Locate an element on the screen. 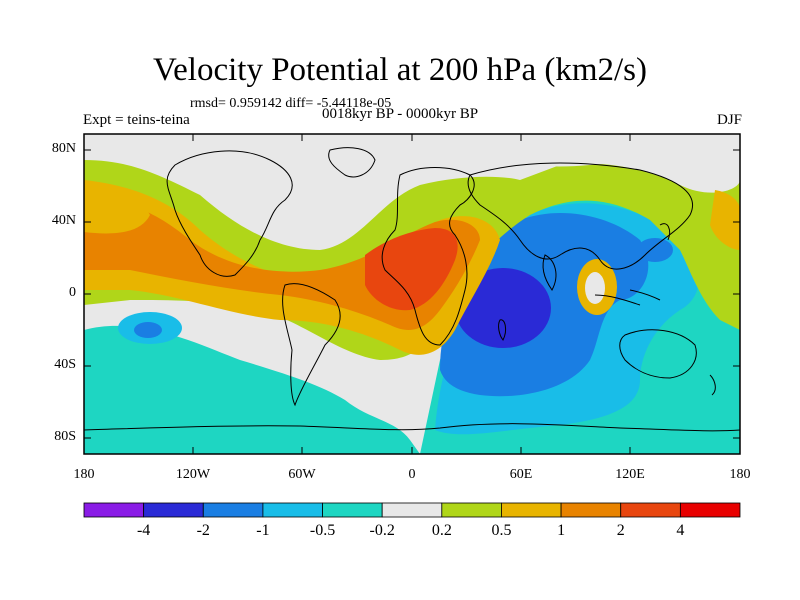  coast-madagascar is located at coordinates (502, 330).